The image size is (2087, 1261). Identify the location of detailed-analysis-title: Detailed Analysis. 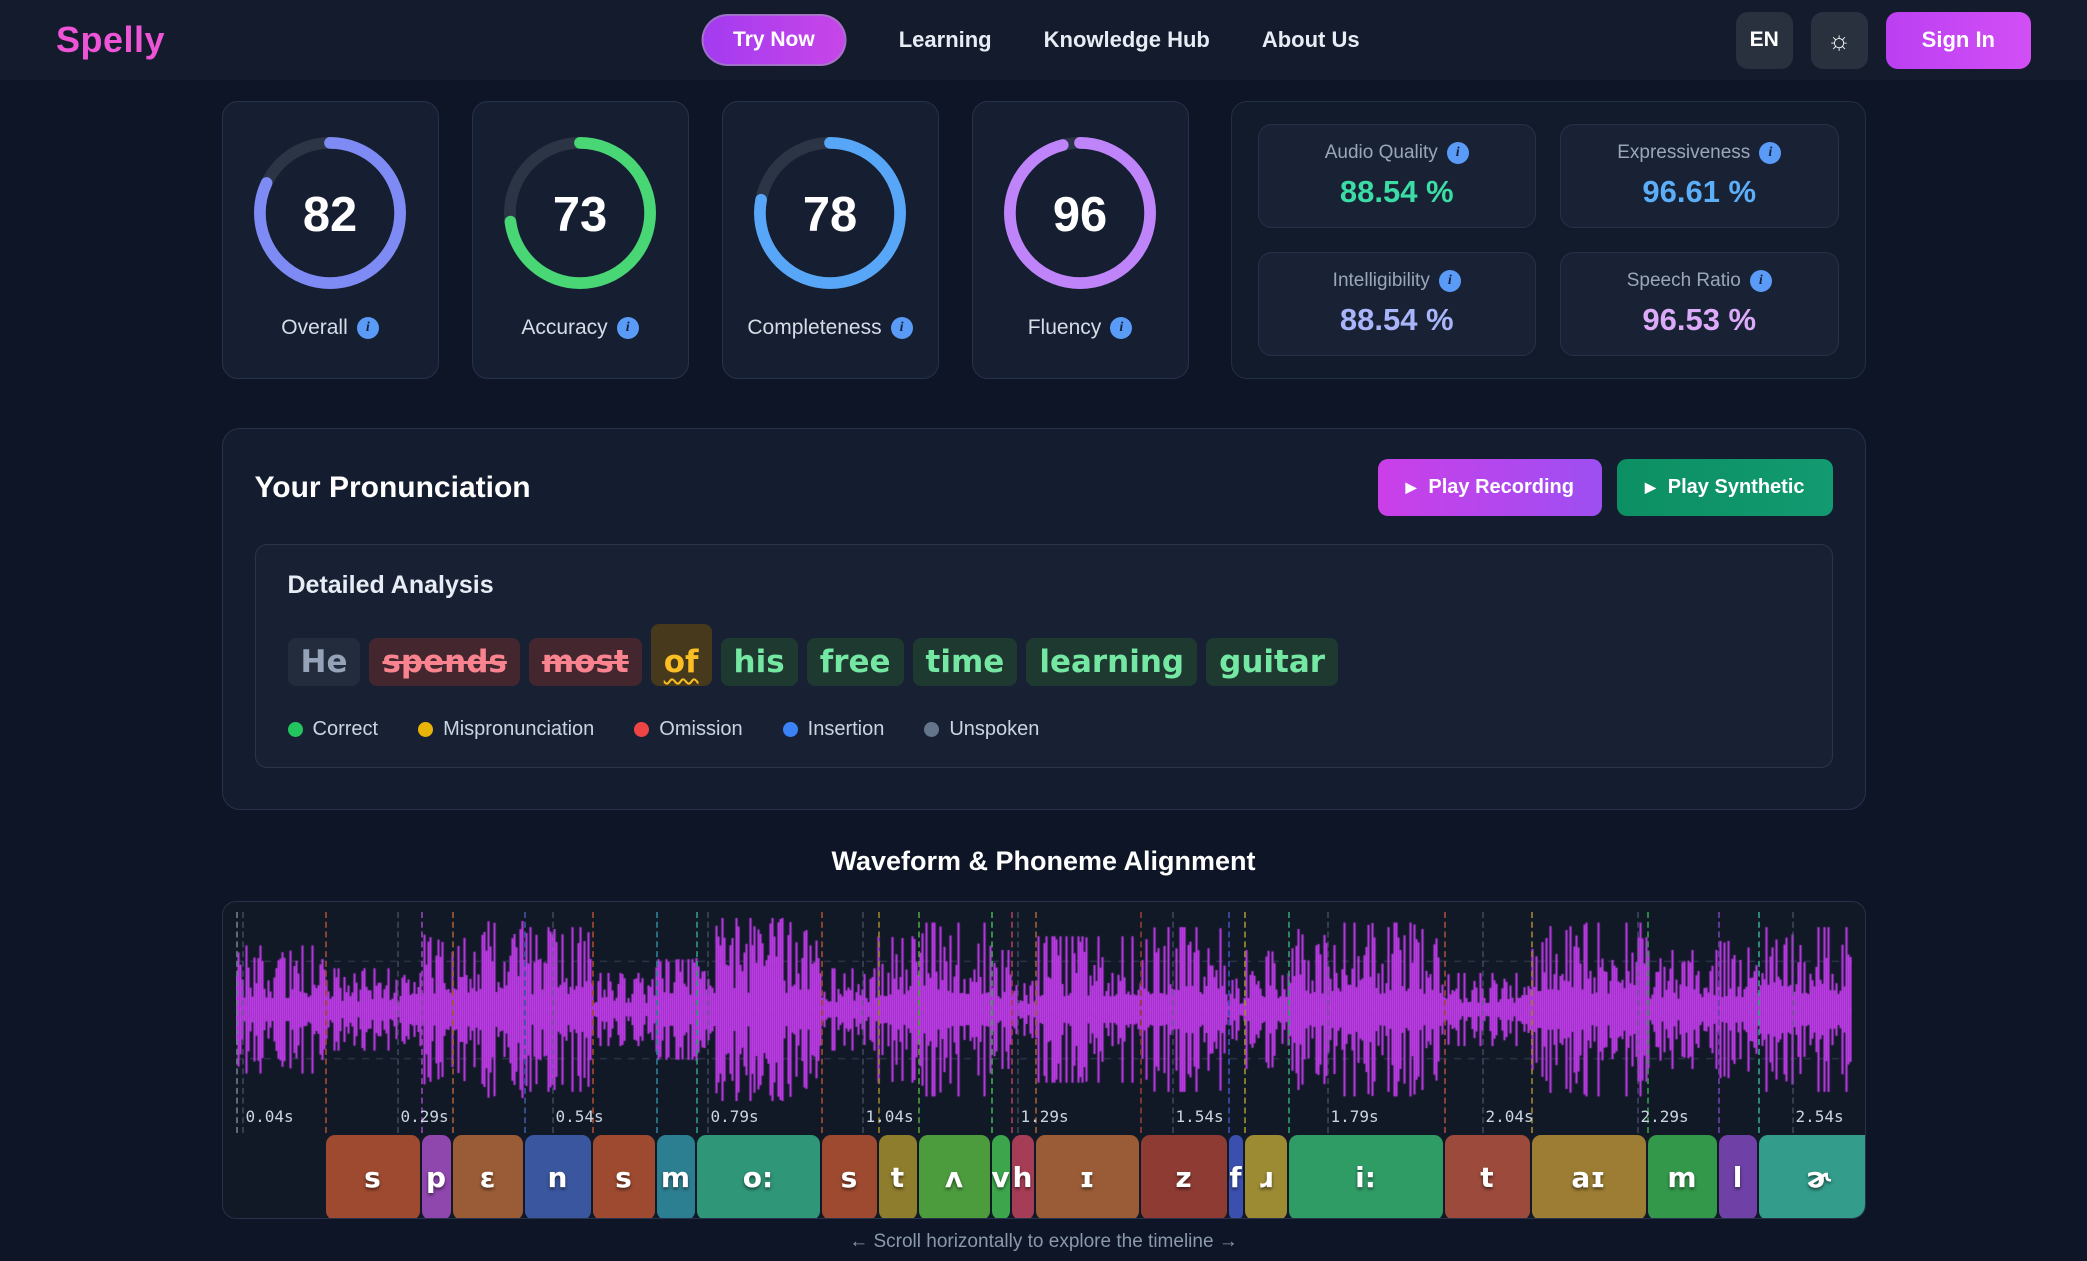
(390, 585).